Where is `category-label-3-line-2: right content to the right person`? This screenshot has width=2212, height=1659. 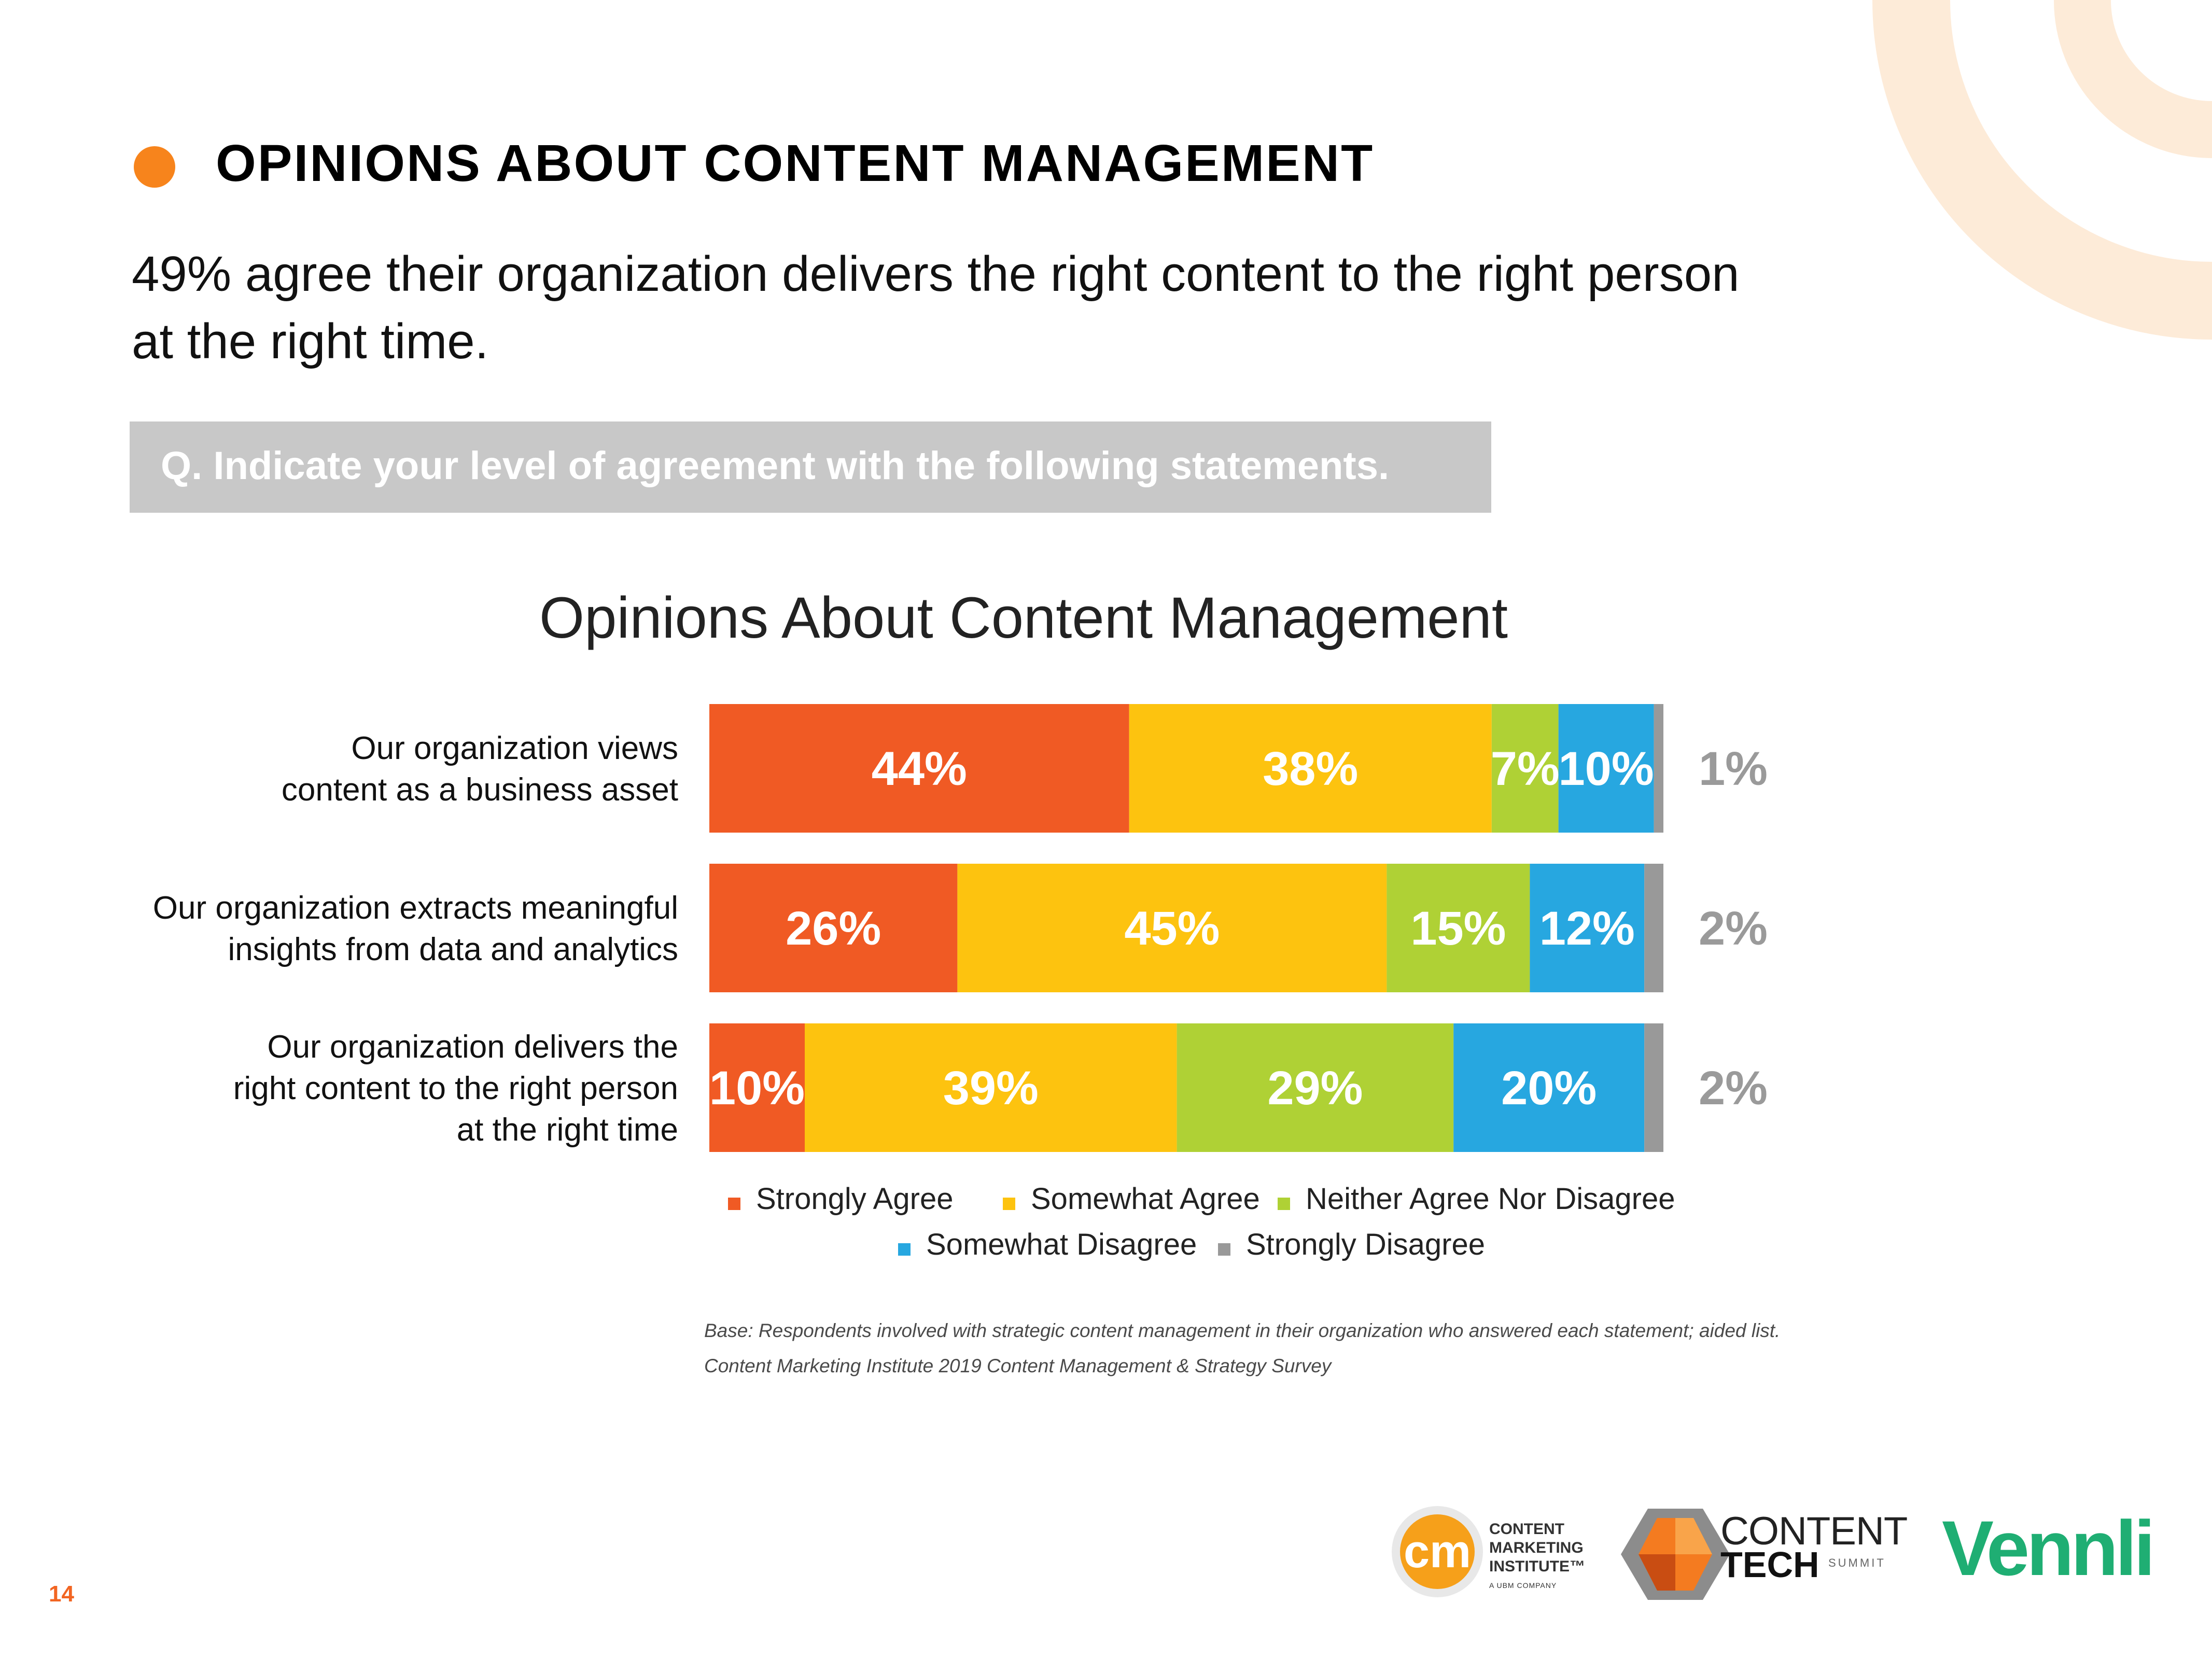
category-label-3-line-2: right content to the right person is located at coordinates (455, 1088).